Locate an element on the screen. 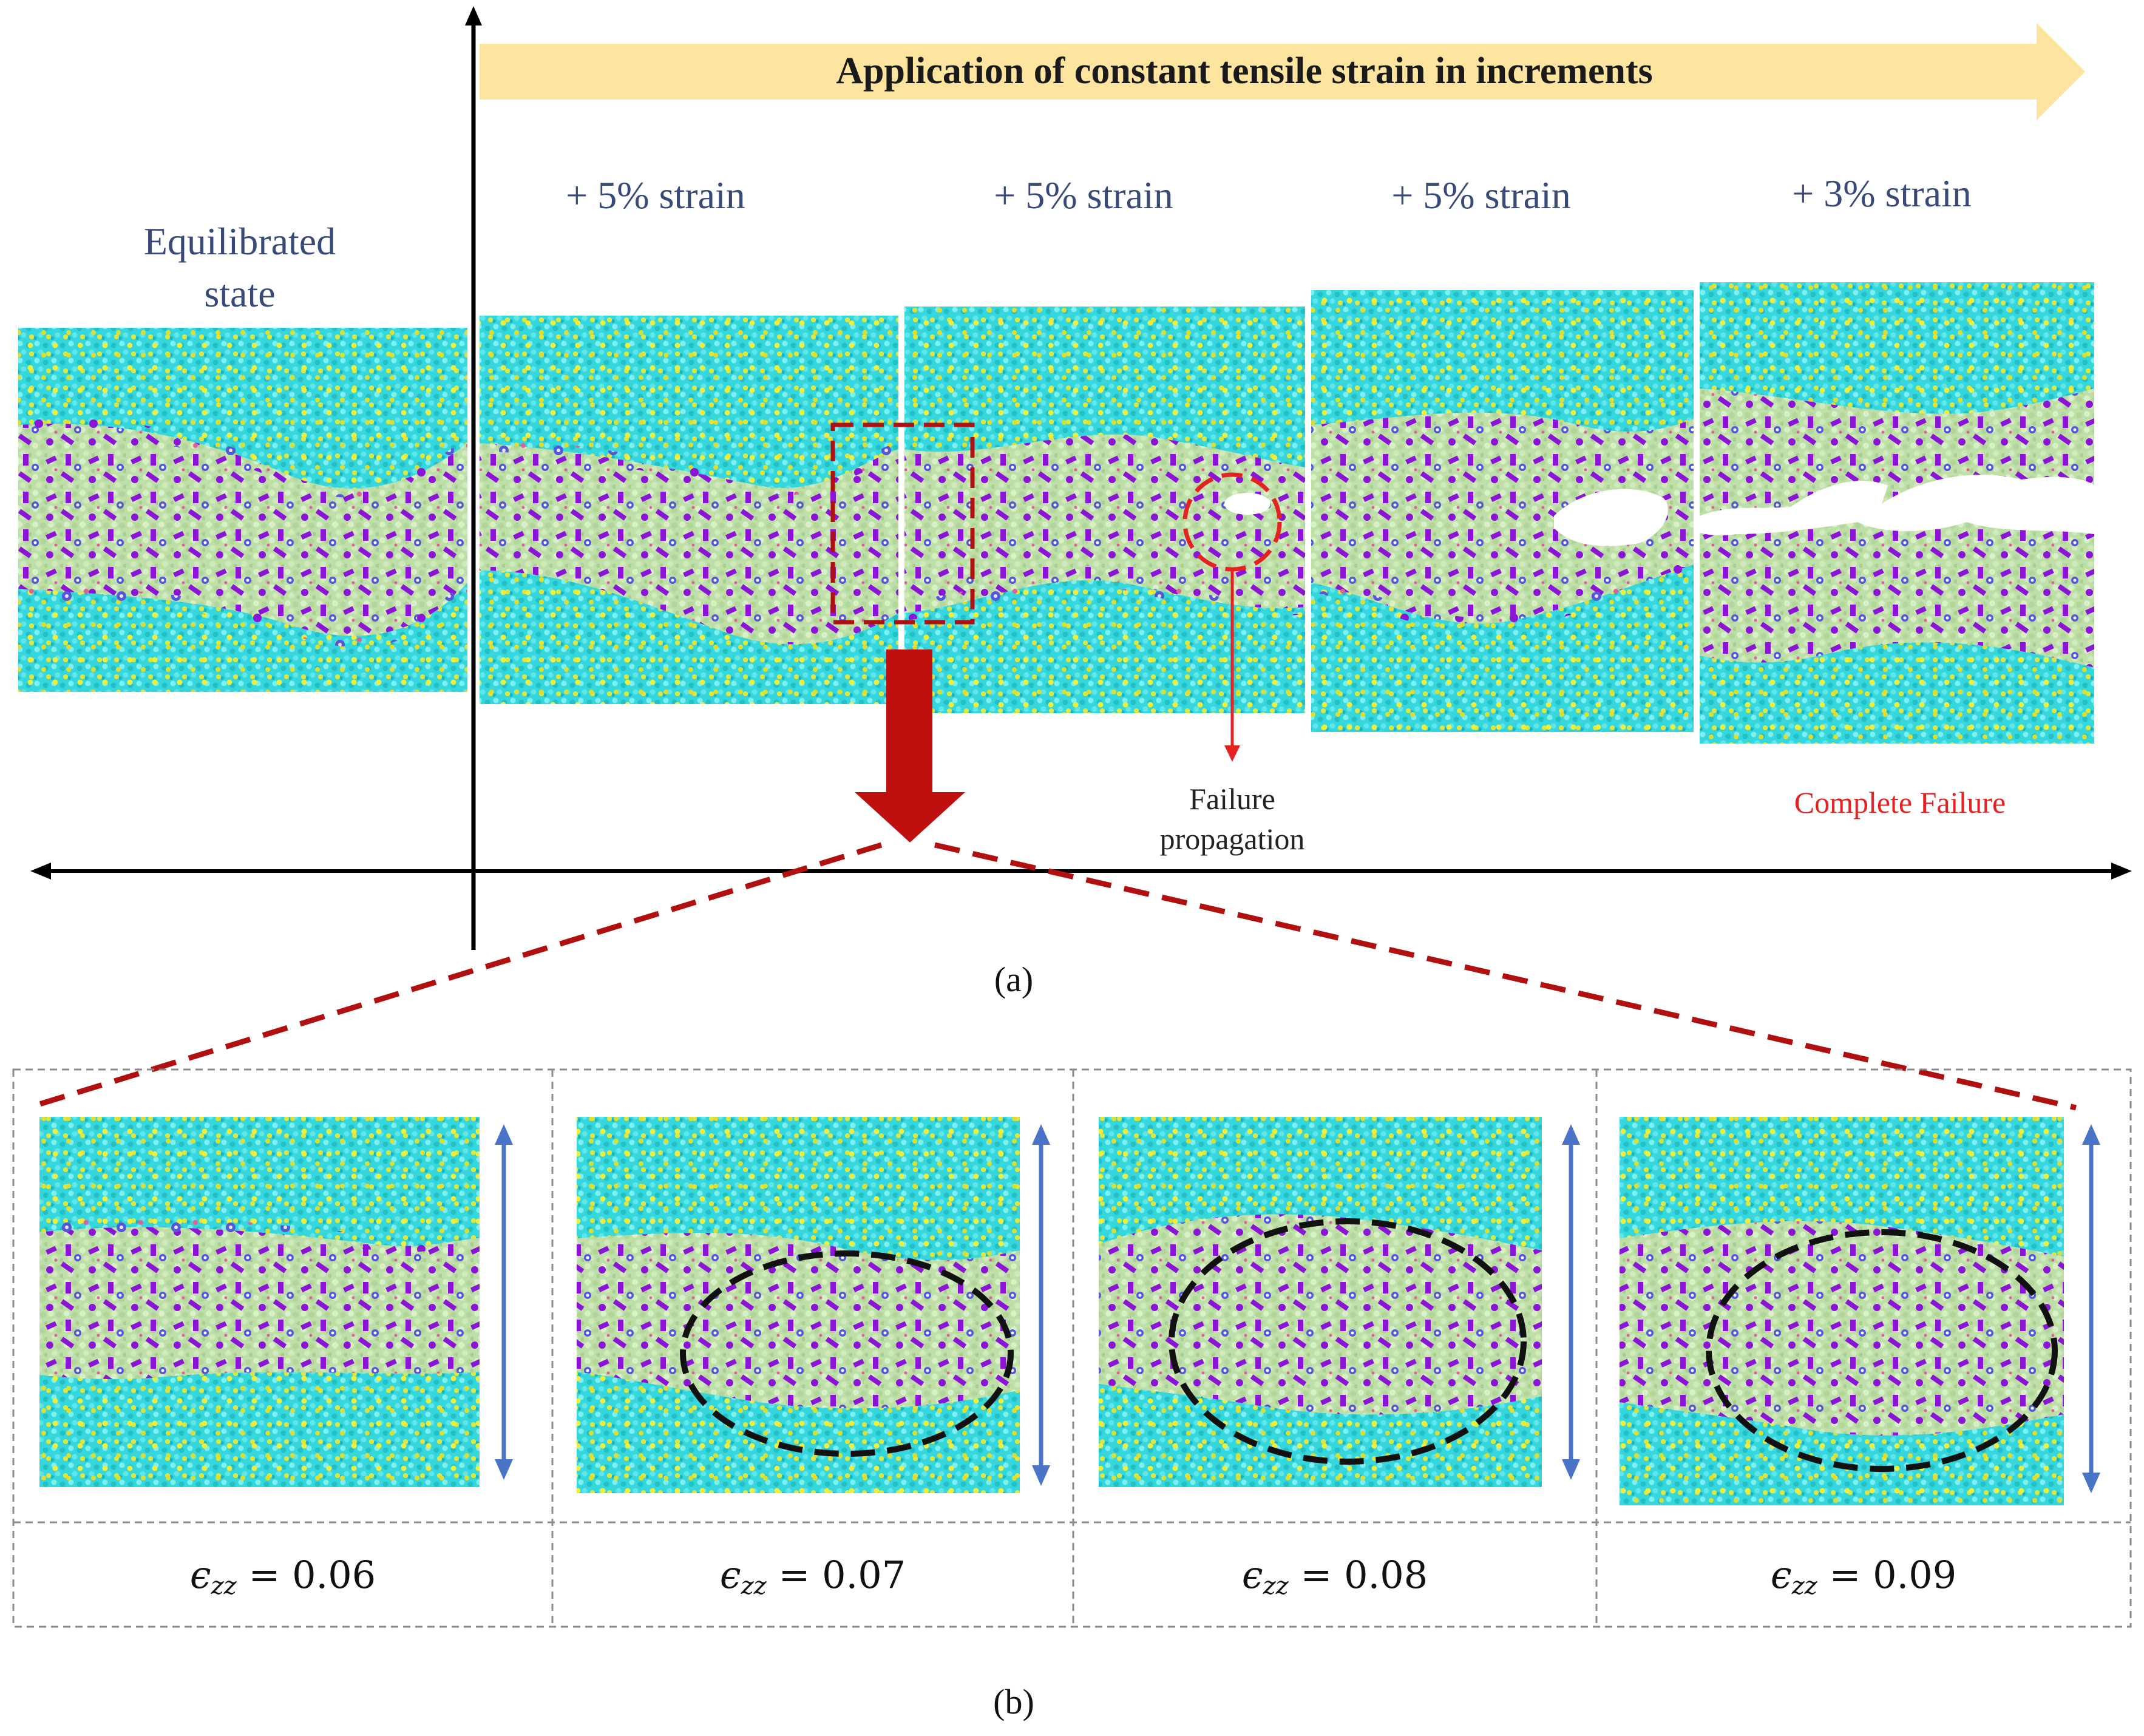 This screenshot has width=2144, height=1736. failure-circle is located at coordinates (1232, 522).